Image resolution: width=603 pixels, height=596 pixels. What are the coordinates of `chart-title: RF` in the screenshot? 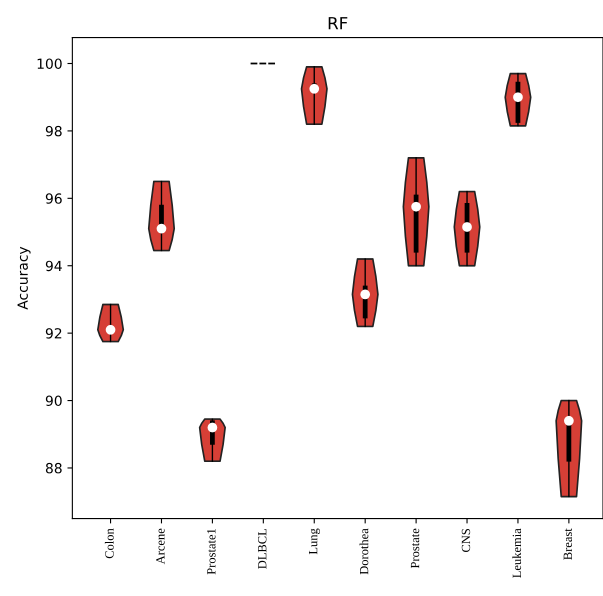 It's located at (338, 23).